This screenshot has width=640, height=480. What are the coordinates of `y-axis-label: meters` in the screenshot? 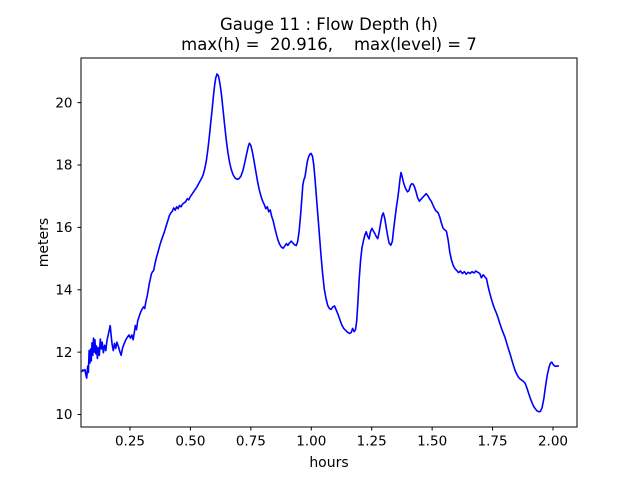 It's located at (44, 242).